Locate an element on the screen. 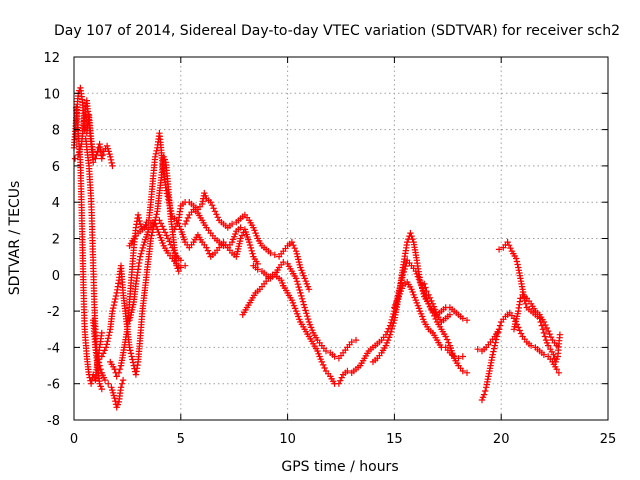 This screenshot has height=480, width=640. x-tick-label: 5 is located at coordinates (181, 439).